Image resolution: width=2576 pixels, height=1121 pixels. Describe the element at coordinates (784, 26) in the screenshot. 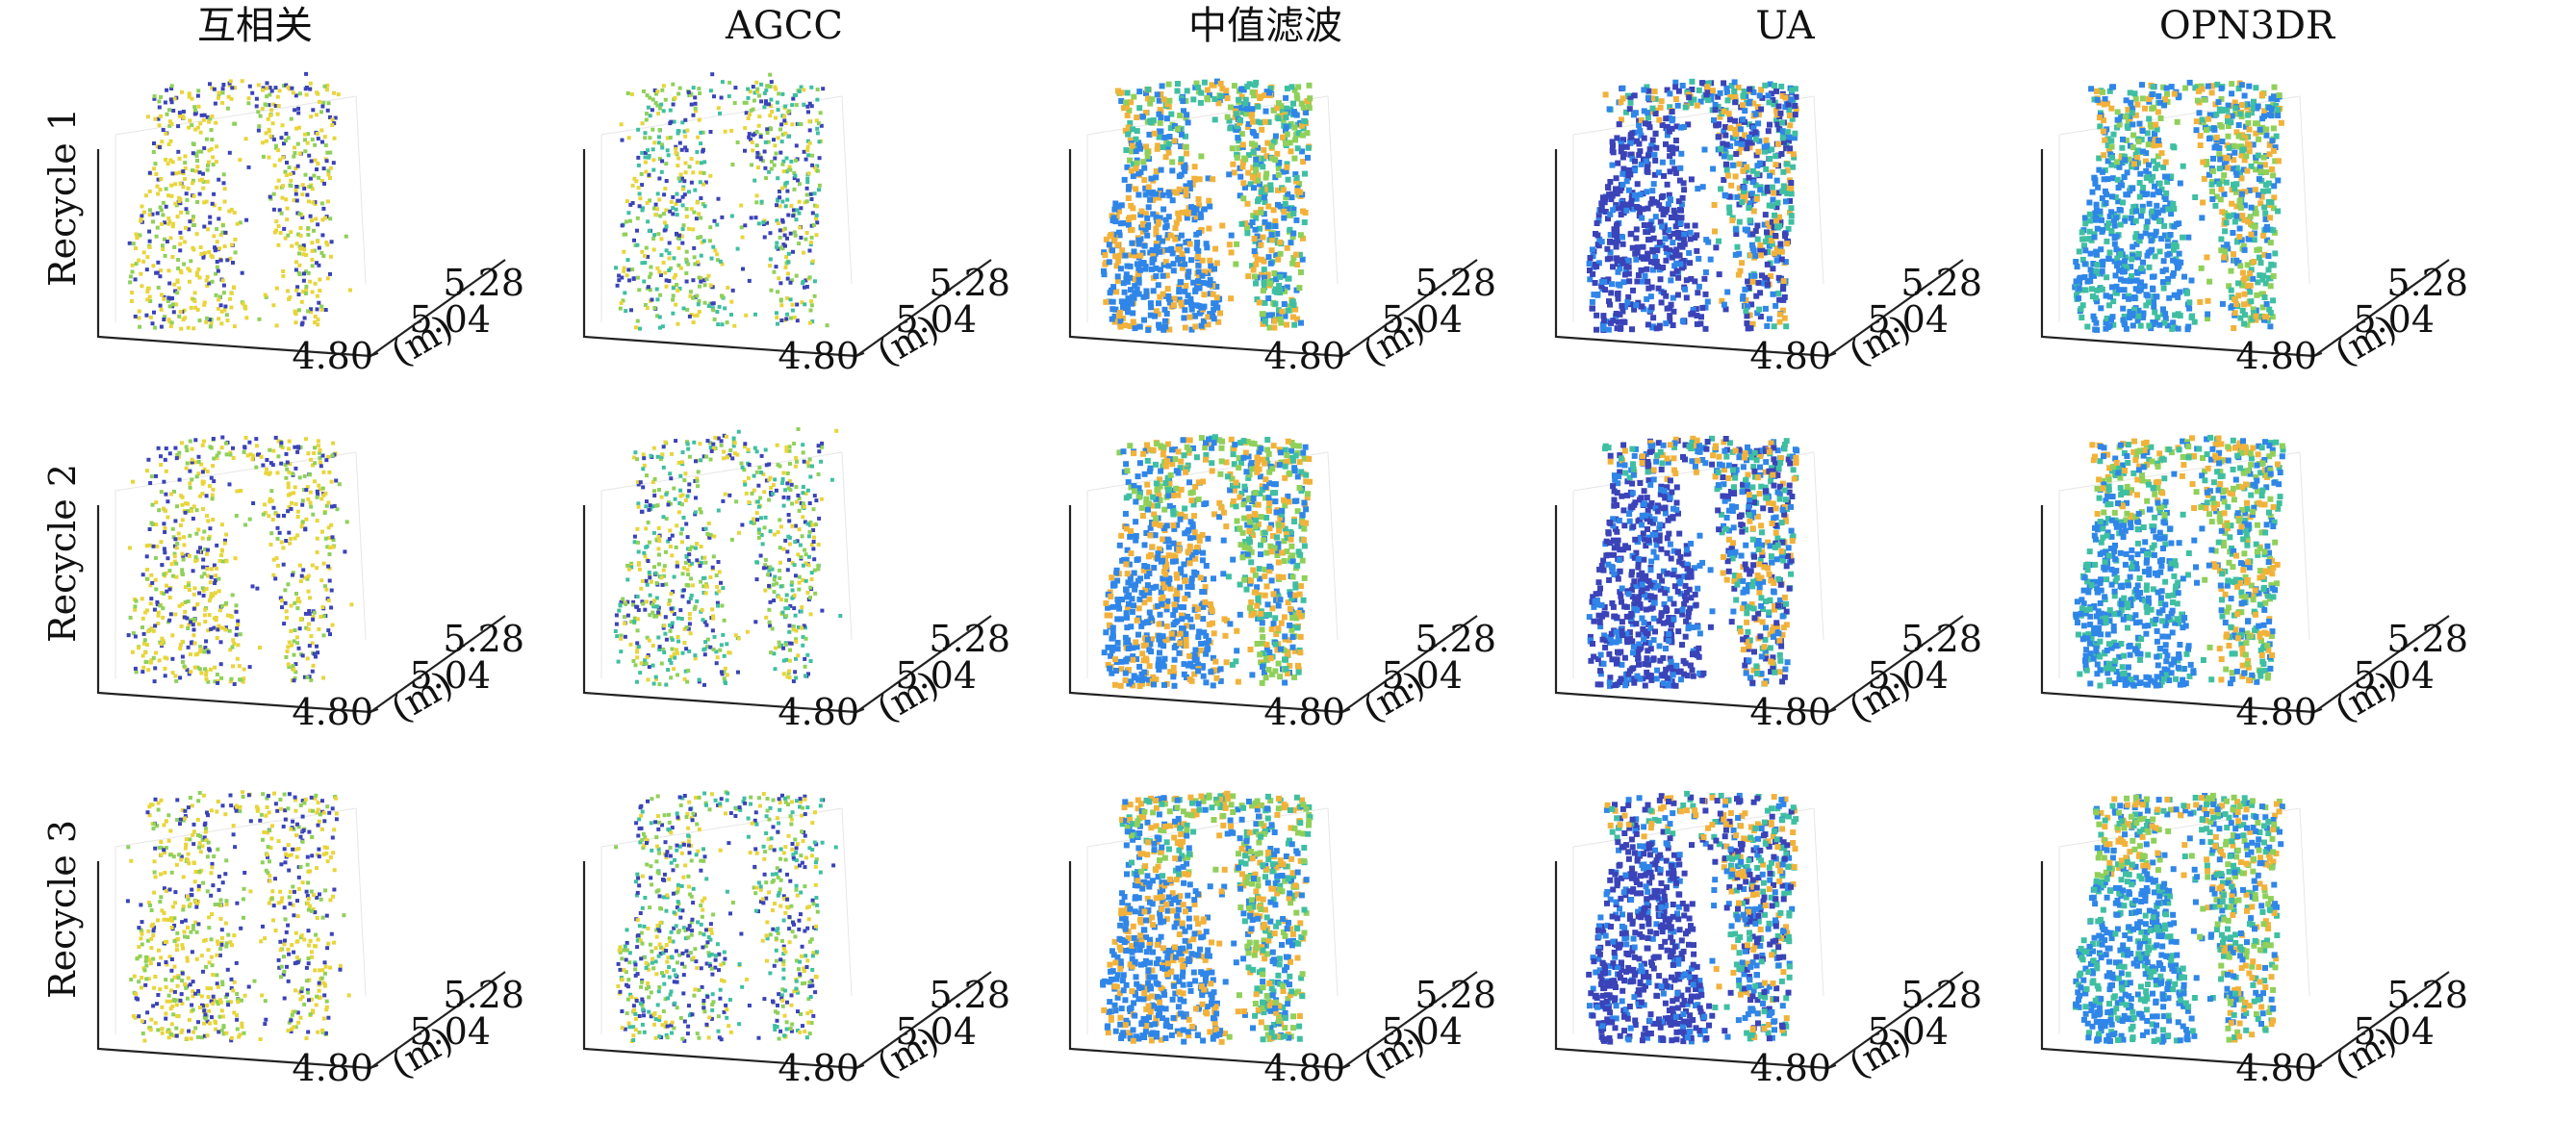

I see `column-title-2: AGCC` at that location.